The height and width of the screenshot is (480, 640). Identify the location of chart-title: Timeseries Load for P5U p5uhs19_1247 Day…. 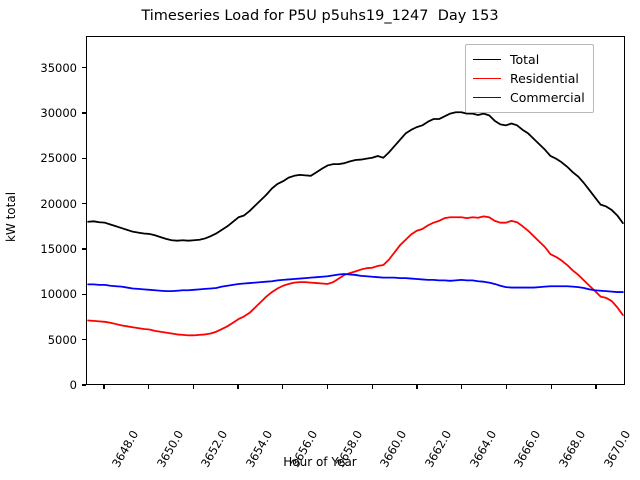
(320, 16).